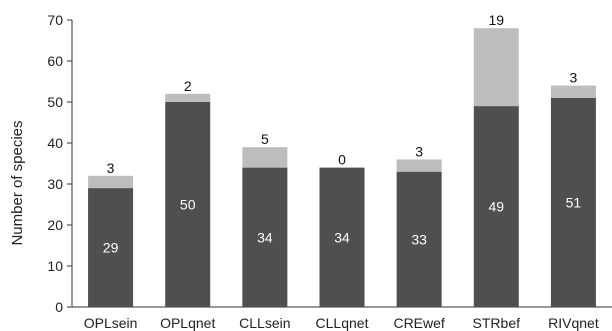 The height and width of the screenshot is (331, 612). Describe the element at coordinates (342, 160) in the screenshot. I see `data-label: 0` at that location.